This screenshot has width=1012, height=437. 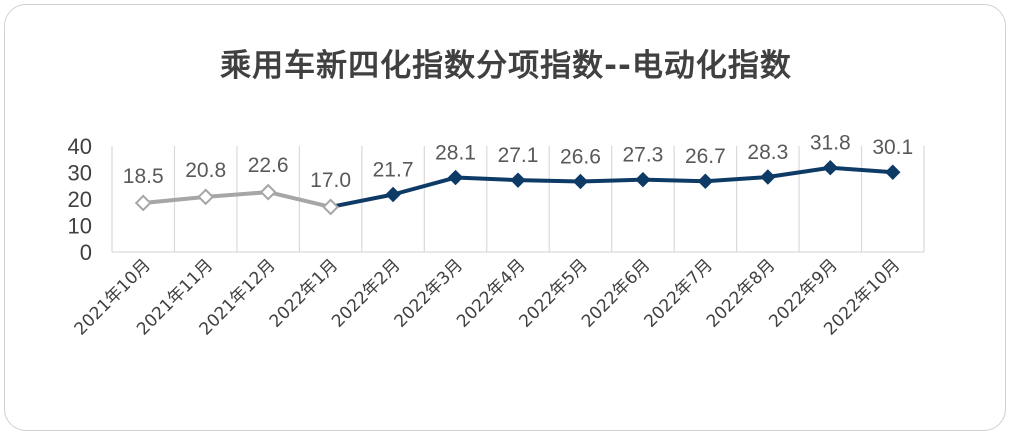 I want to click on data-label: 26.7, so click(x=705, y=156).